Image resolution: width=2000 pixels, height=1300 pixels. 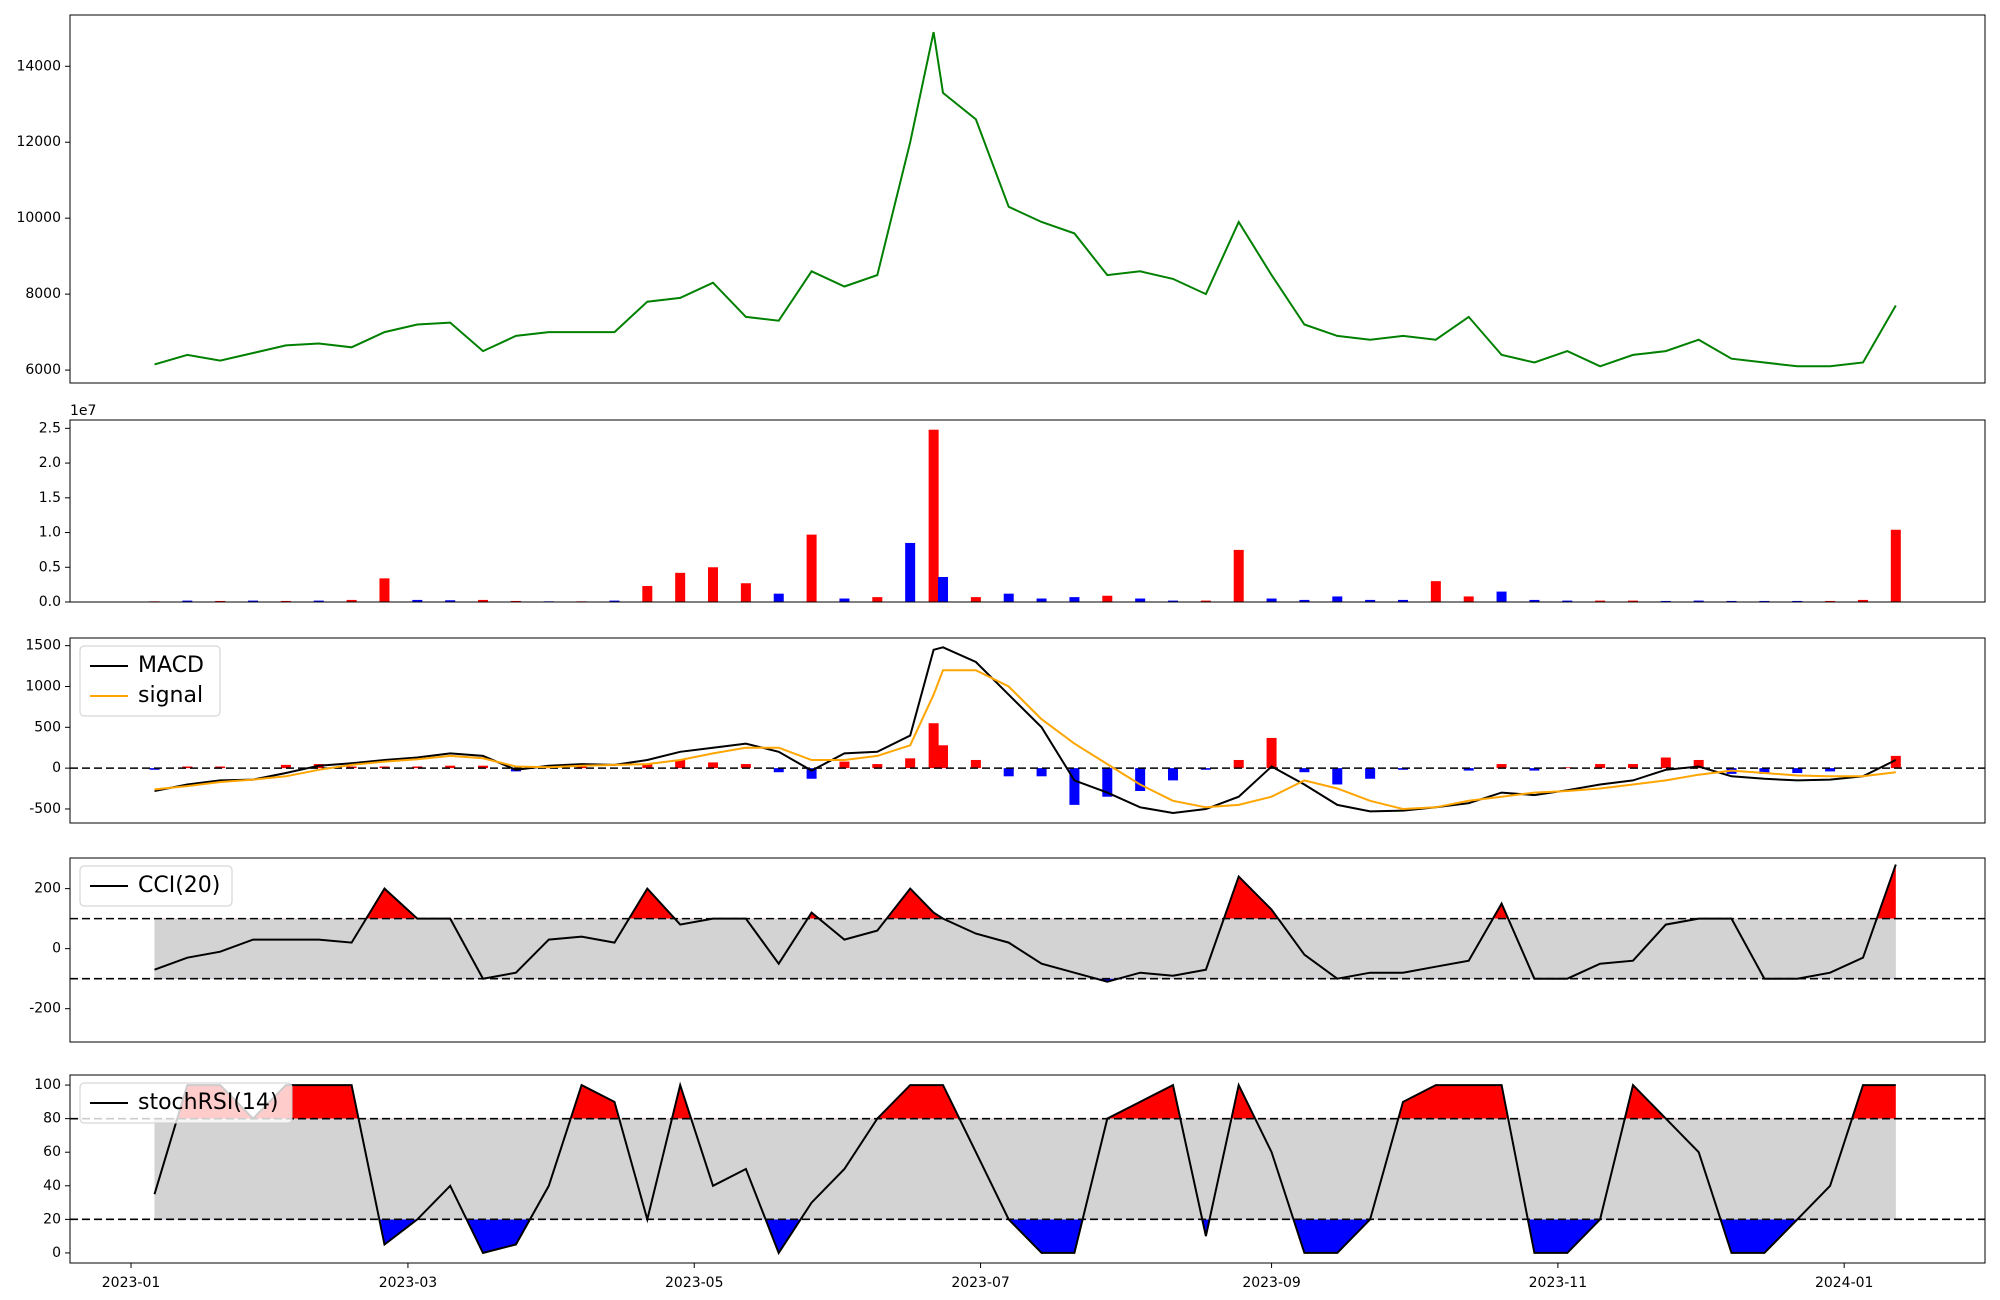 I want to click on y-tick-label: 0.0, so click(x=50, y=602).